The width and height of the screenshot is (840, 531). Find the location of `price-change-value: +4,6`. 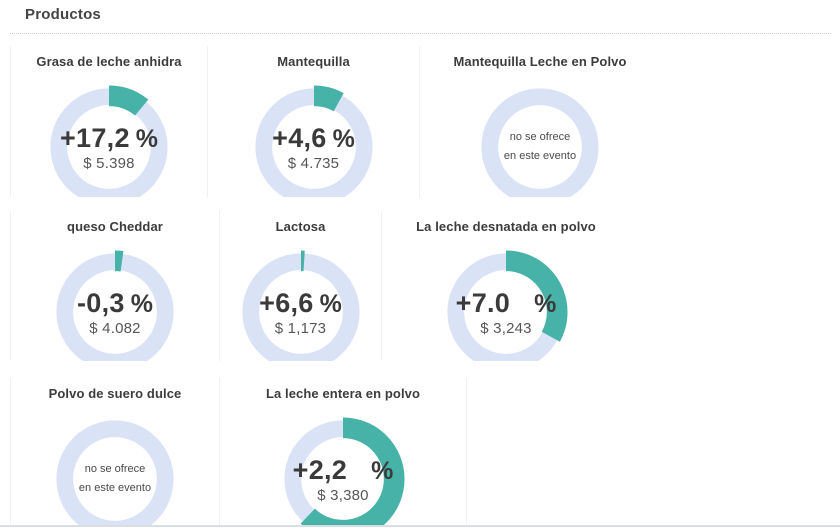

price-change-value: +4,6 is located at coordinates (299, 137).